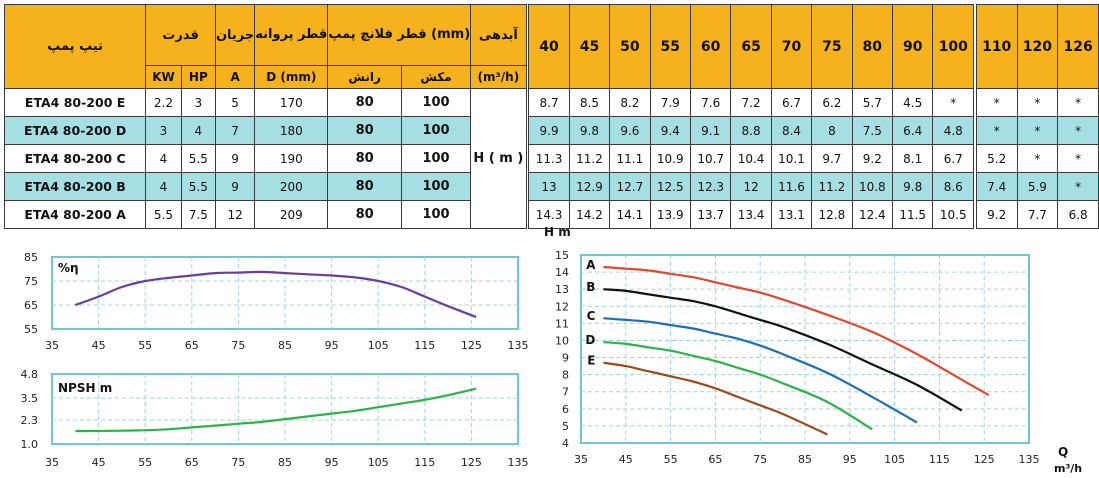 The height and width of the screenshot is (478, 1099). What do you see at coordinates (791, 214) in the screenshot?
I see `head-value: 13.1` at bounding box center [791, 214].